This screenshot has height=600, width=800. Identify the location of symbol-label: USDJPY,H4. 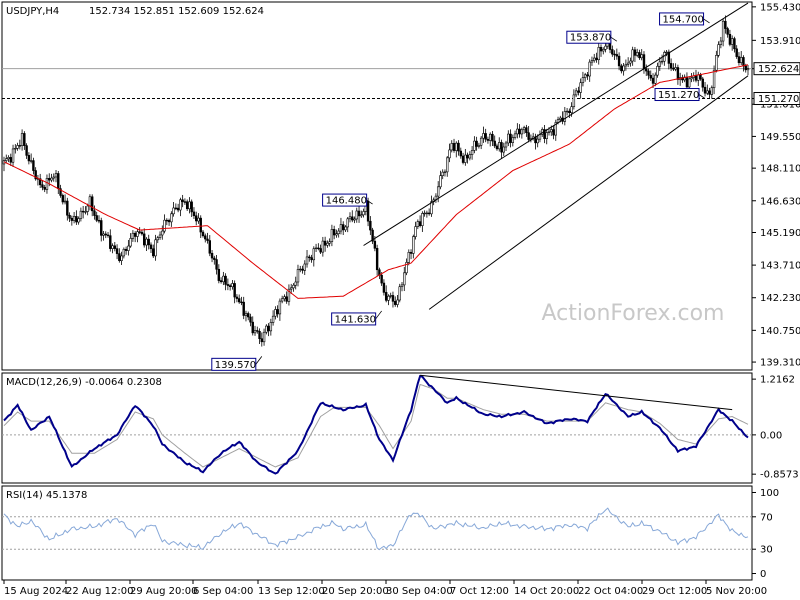
(32, 11).